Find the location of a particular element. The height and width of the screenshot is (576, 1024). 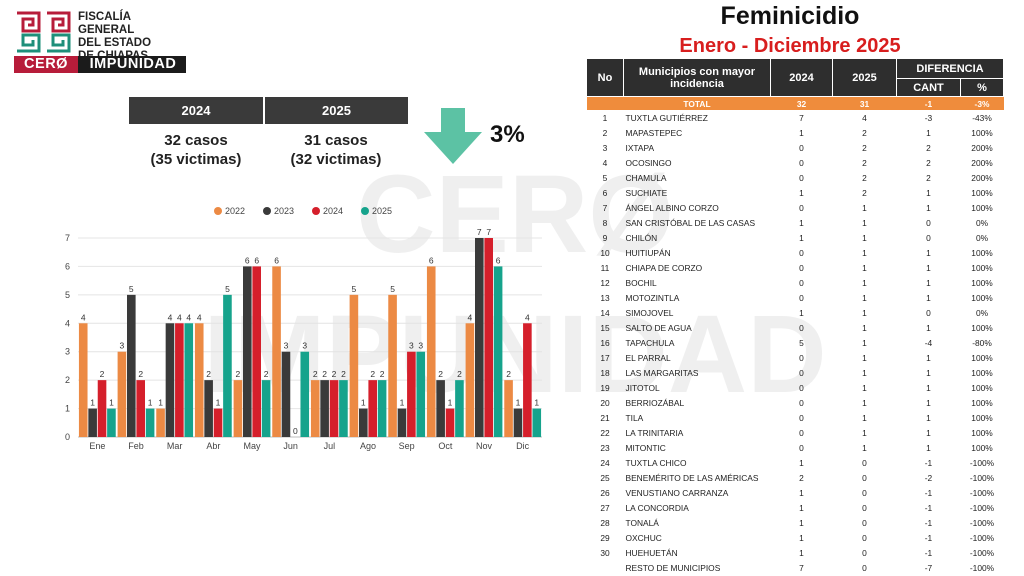

bar-2025-Ene is located at coordinates (111, 422).